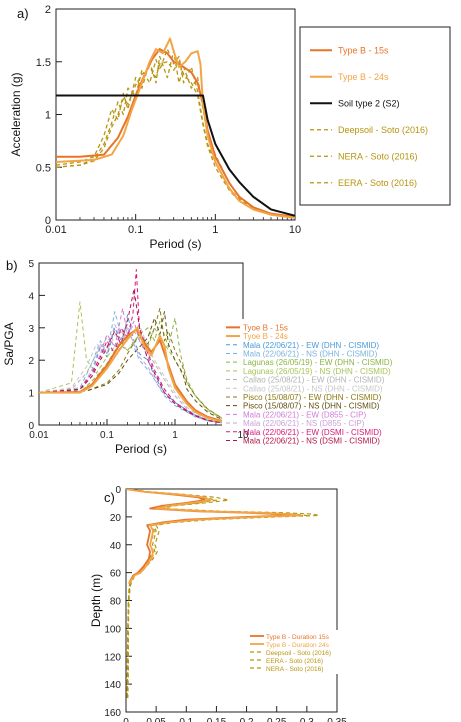 The height and width of the screenshot is (722, 461). Describe the element at coordinates (109, 497) in the screenshot. I see `panel-label: c)` at that location.